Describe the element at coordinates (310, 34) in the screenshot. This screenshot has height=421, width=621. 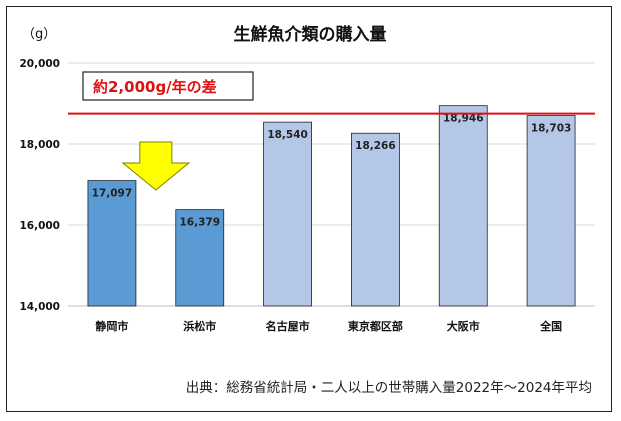
I see `chart-title: 生鮮魚介類の購入量` at that location.